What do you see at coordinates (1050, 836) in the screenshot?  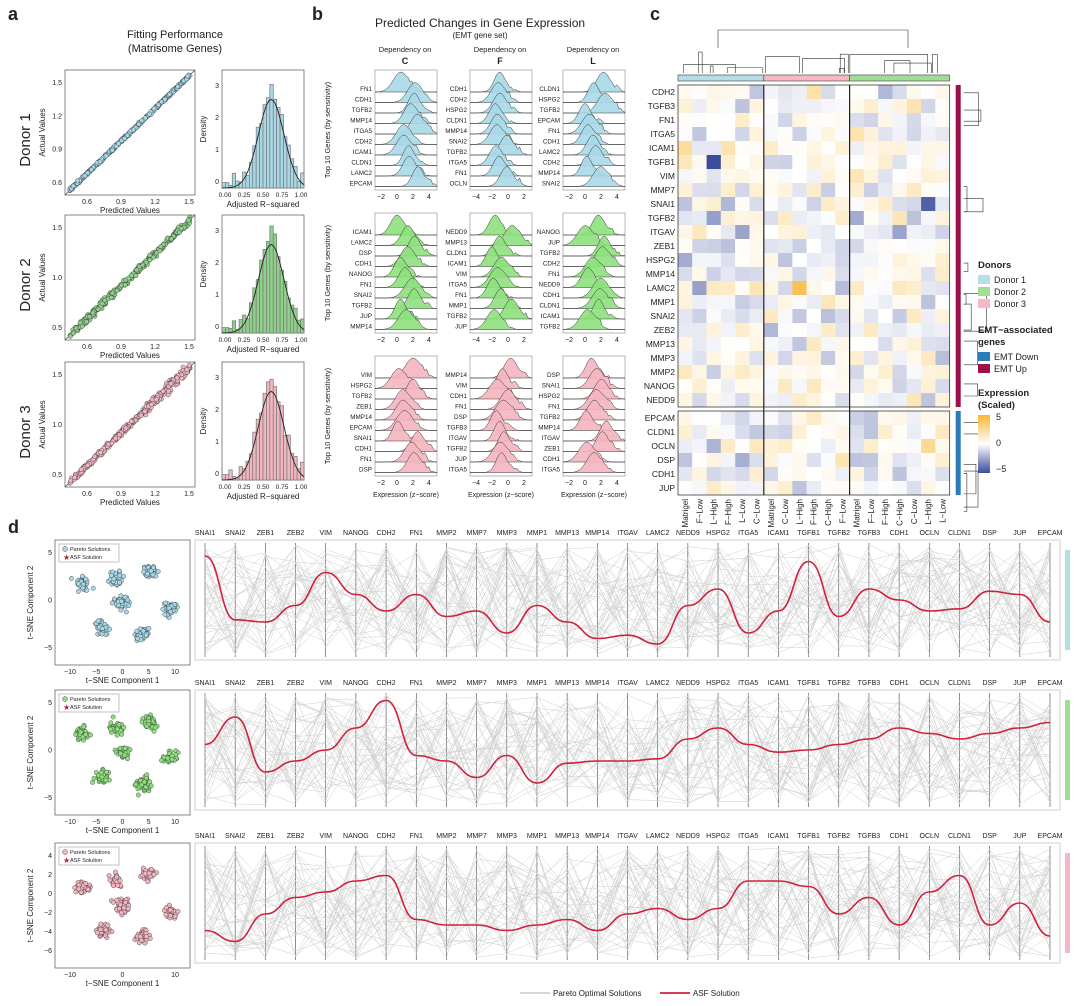 I see `pcp-axis-label: EPCAM` at bounding box center [1050, 836].